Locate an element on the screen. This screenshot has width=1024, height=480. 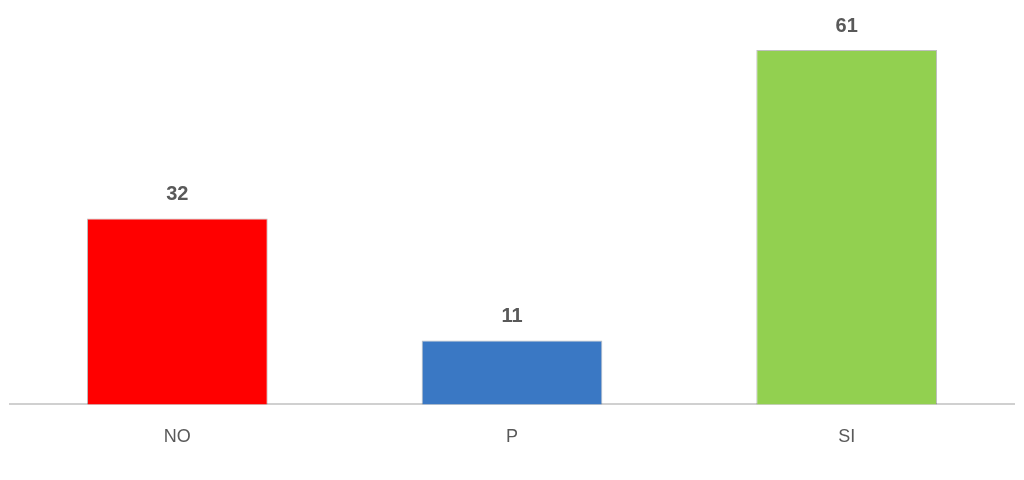
x-tick-label: NO is located at coordinates (177, 436).